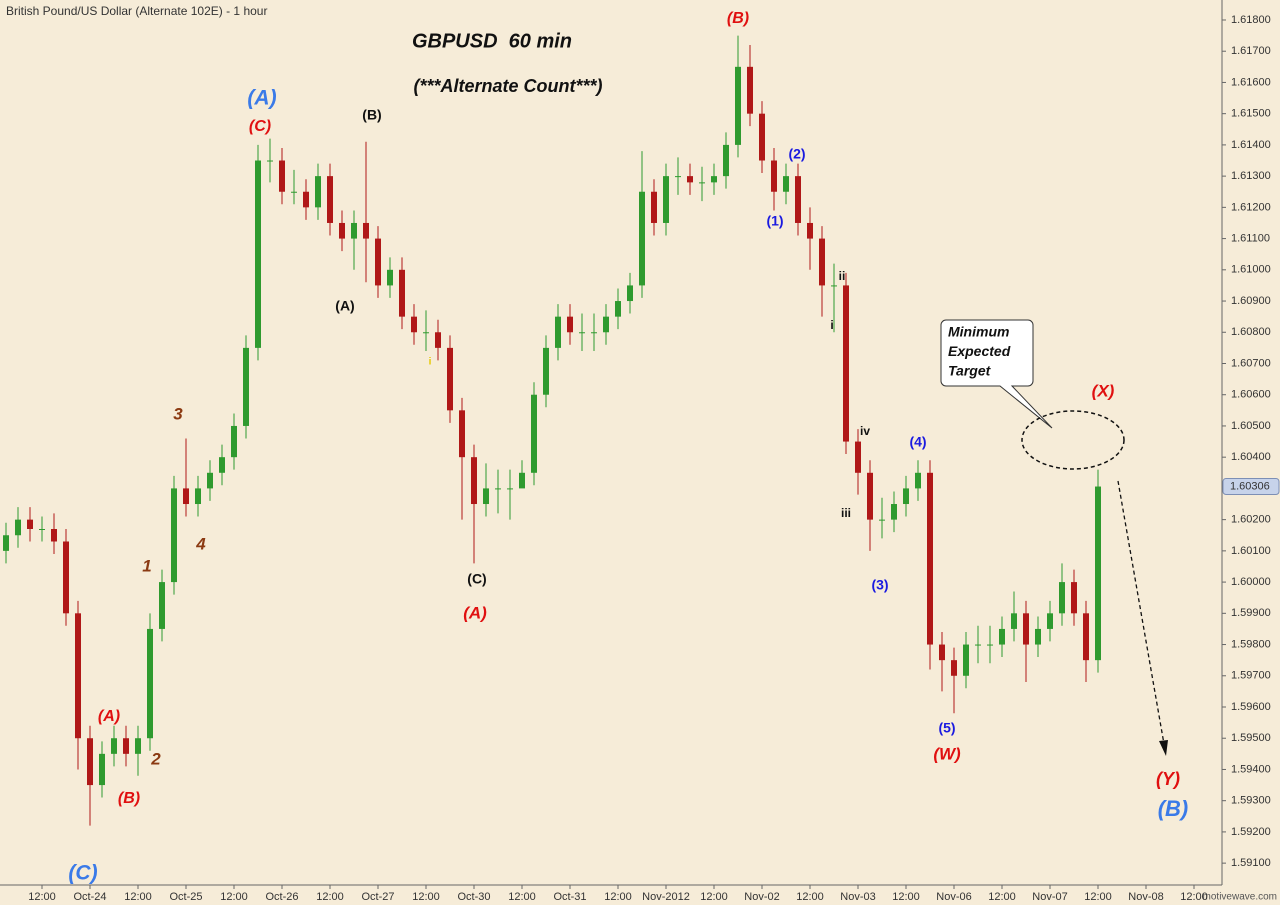  What do you see at coordinates (1251, 82) in the screenshot?
I see `y-tick-label: 1.61600` at bounding box center [1251, 82].